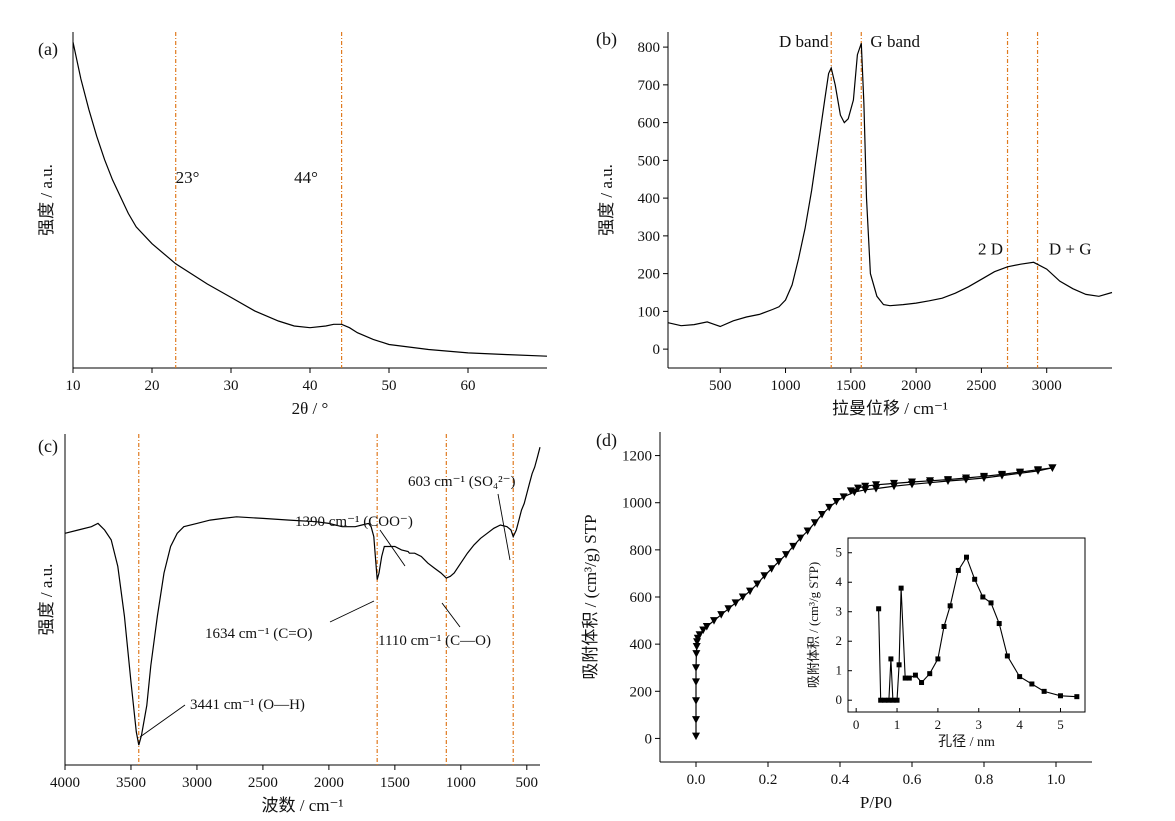 The height and width of the screenshot is (821, 1175). Describe the element at coordinates (131, 783) in the screenshot. I see `x-tick-label: 3500` at that location.